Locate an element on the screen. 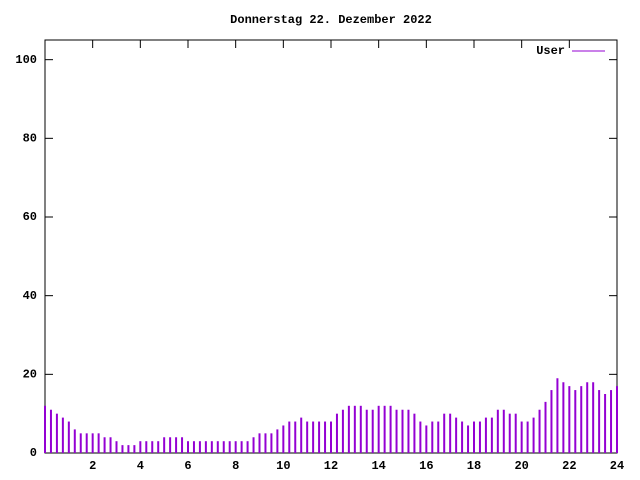 The width and height of the screenshot is (640, 480). x-tick-label: 6 is located at coordinates (187, 466).